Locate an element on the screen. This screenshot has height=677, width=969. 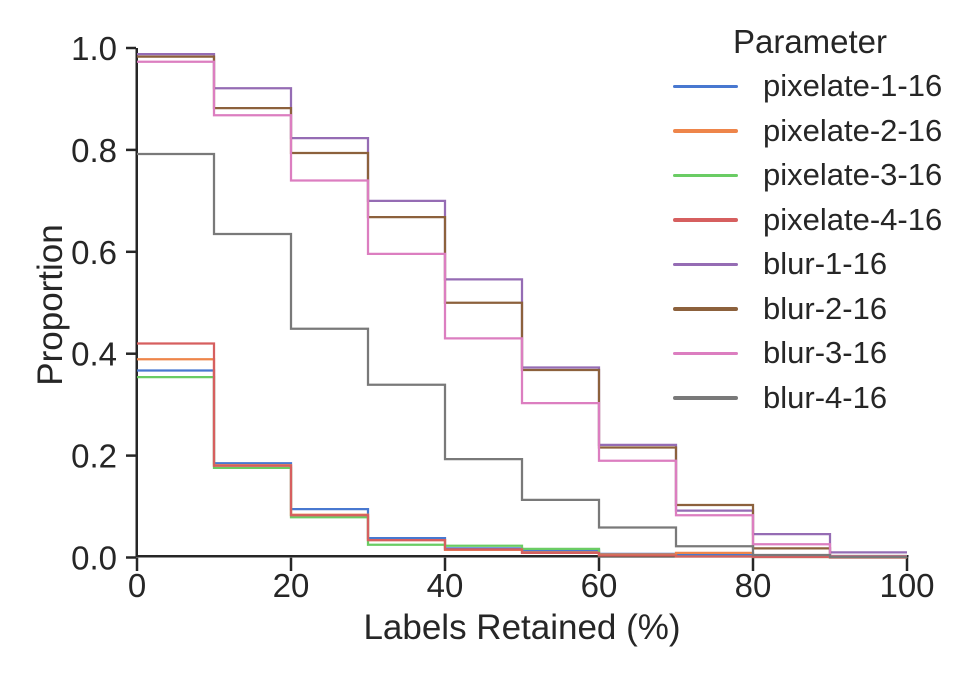
legend-entry-blur-3-16: blur-3-16 is located at coordinates (810, 353).